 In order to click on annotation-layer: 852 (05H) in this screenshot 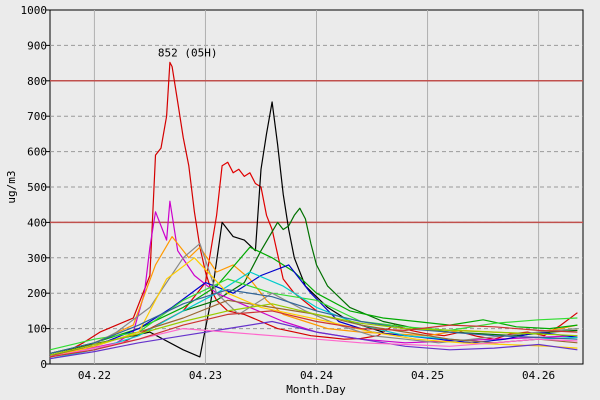, I will do `click(188, 52)`.